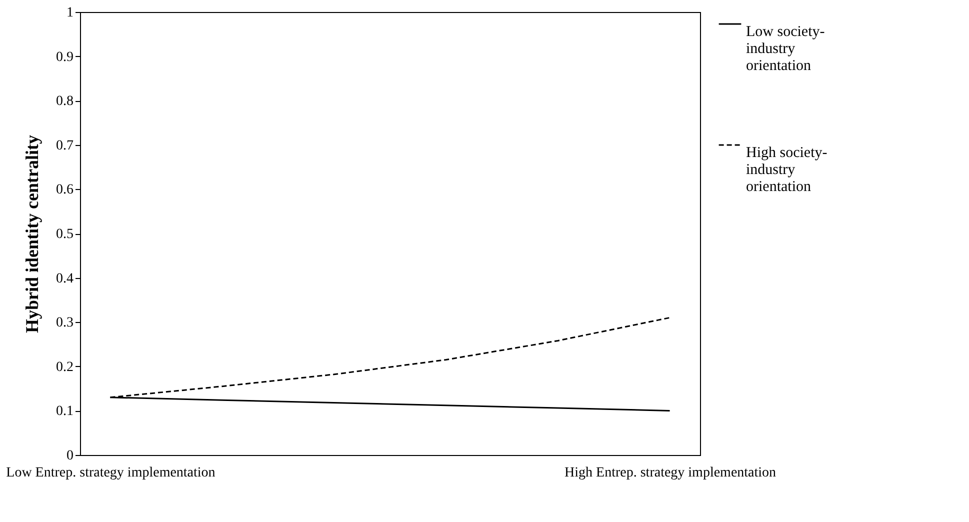 Image resolution: width=969 pixels, height=522 pixels. I want to click on y-tick-label: 0.5, so click(65, 234).